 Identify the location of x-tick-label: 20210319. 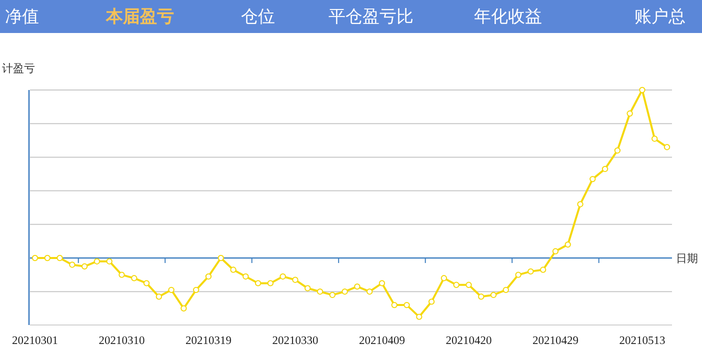
(208, 341).